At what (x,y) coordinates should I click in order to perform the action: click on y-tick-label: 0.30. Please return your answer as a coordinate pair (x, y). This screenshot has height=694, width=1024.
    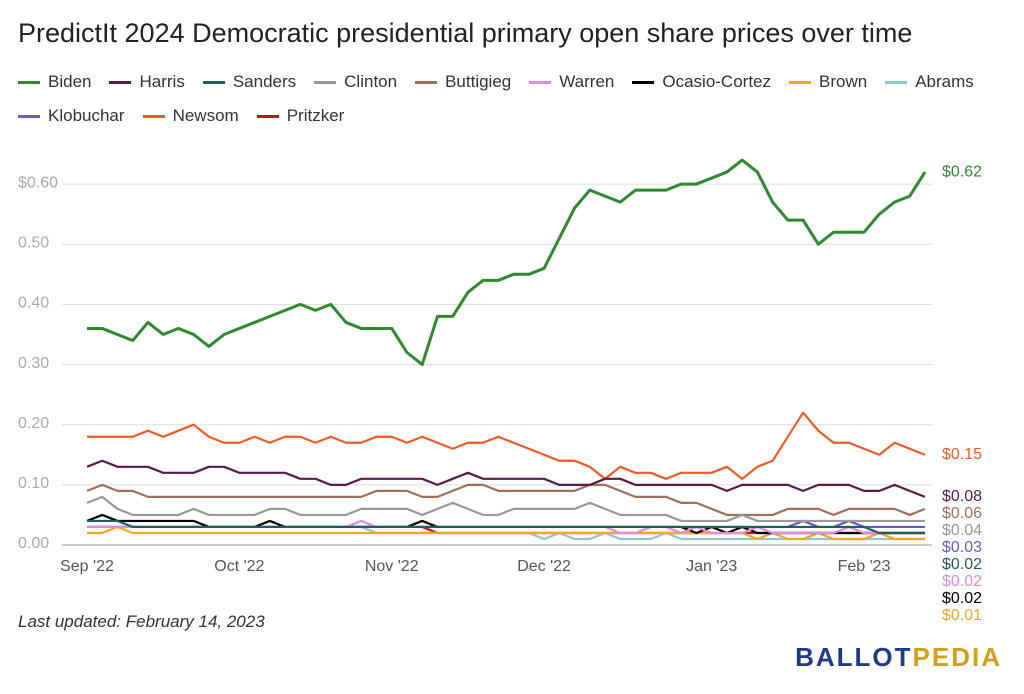
    Looking at the image, I should click on (33, 363).